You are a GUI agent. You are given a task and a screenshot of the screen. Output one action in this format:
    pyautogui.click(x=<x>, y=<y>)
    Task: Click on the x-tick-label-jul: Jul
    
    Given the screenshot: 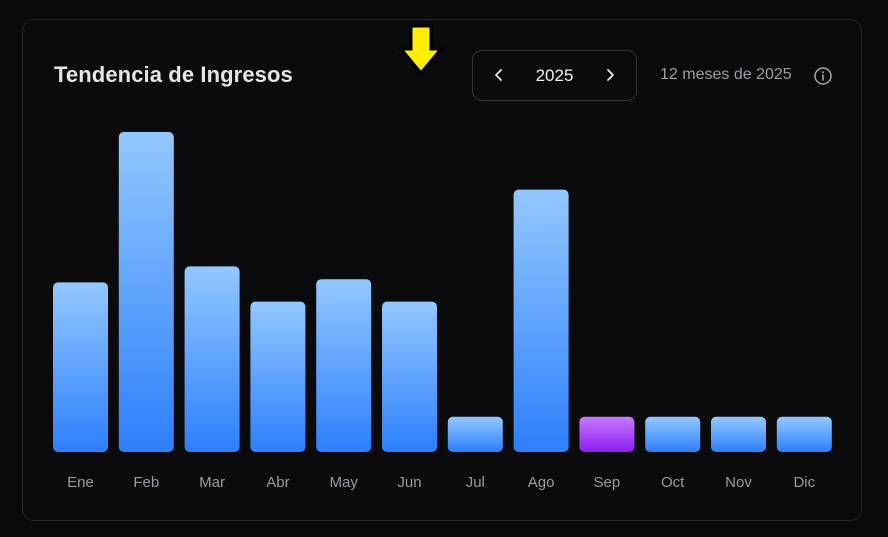 What is the action you would take?
    pyautogui.click(x=475, y=482)
    